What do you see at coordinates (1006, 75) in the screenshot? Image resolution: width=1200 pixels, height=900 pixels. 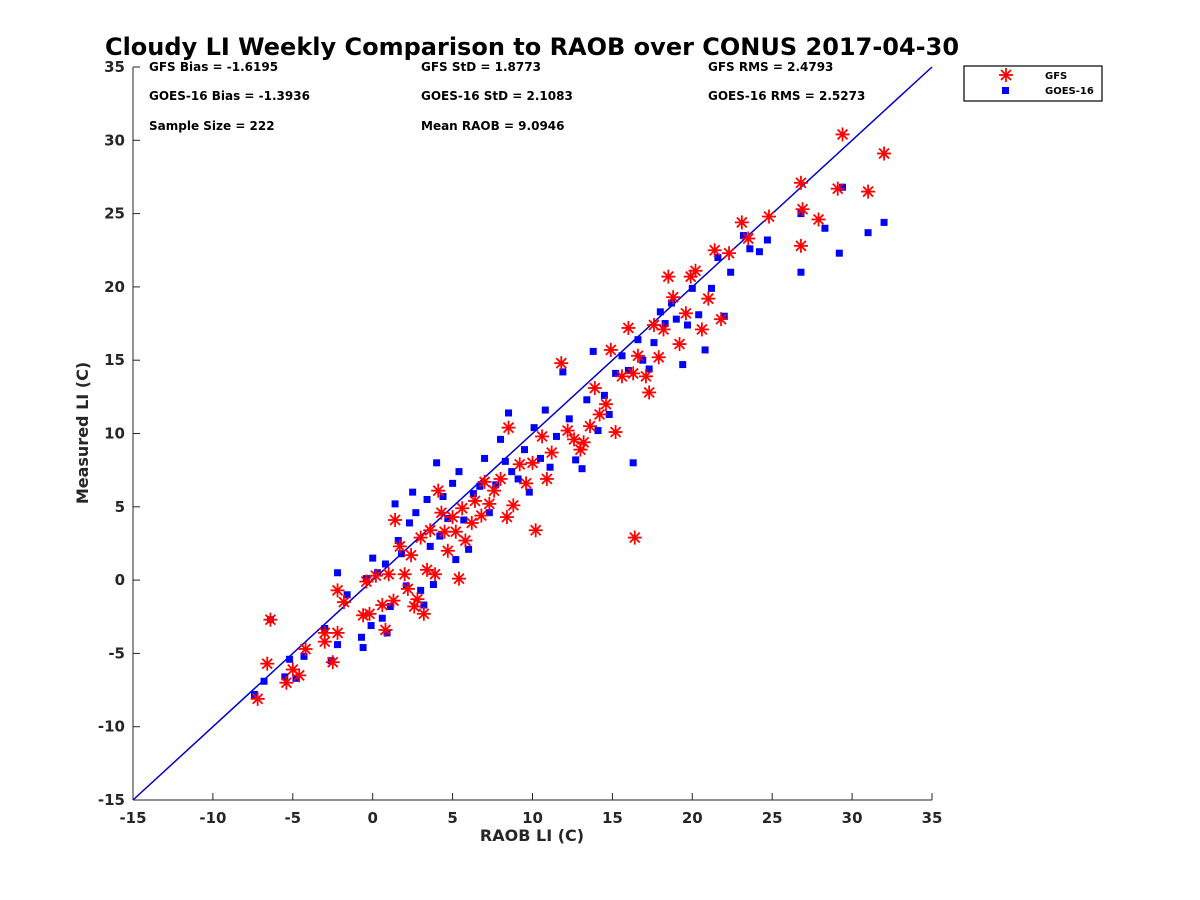 I see `legend-gfs-marker` at bounding box center [1006, 75].